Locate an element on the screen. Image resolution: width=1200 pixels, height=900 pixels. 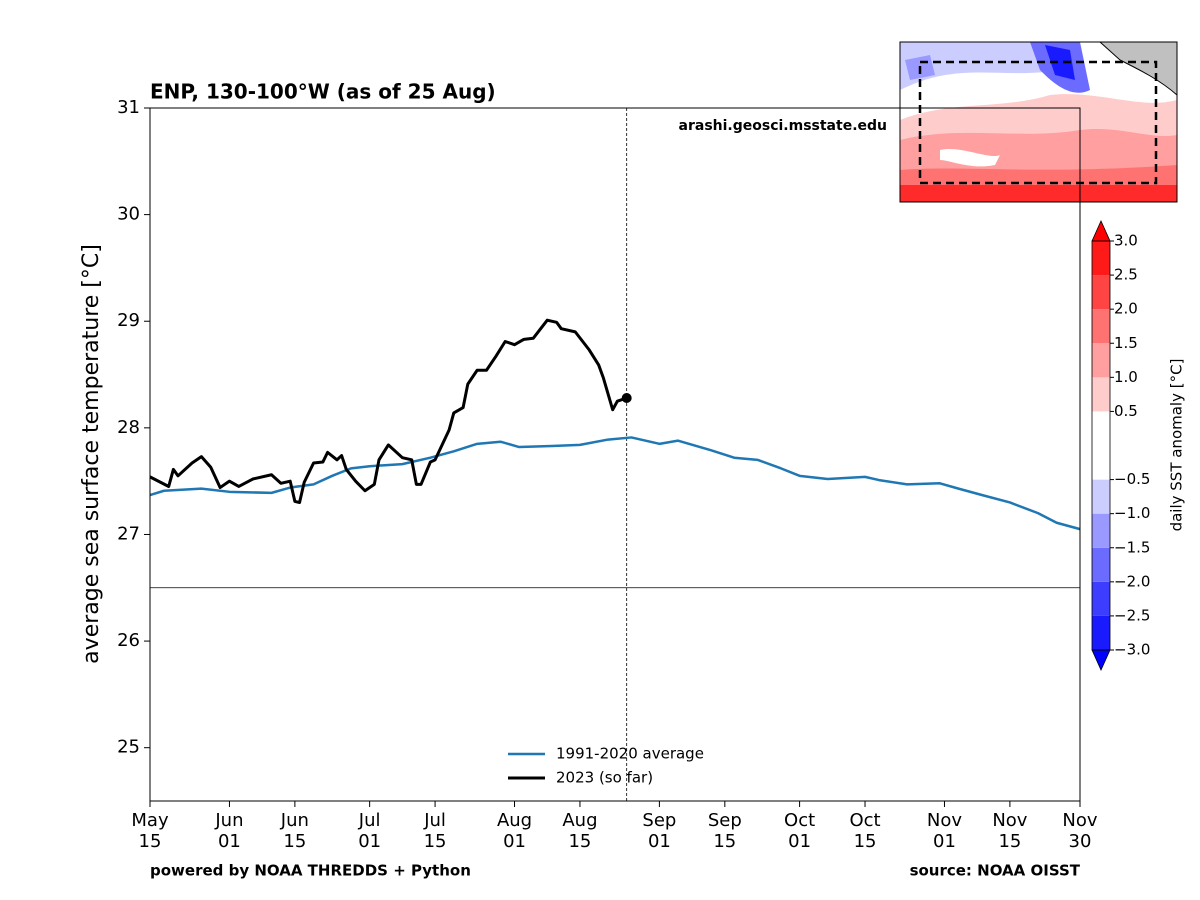
inset-map is located at coordinates (1038, 122).